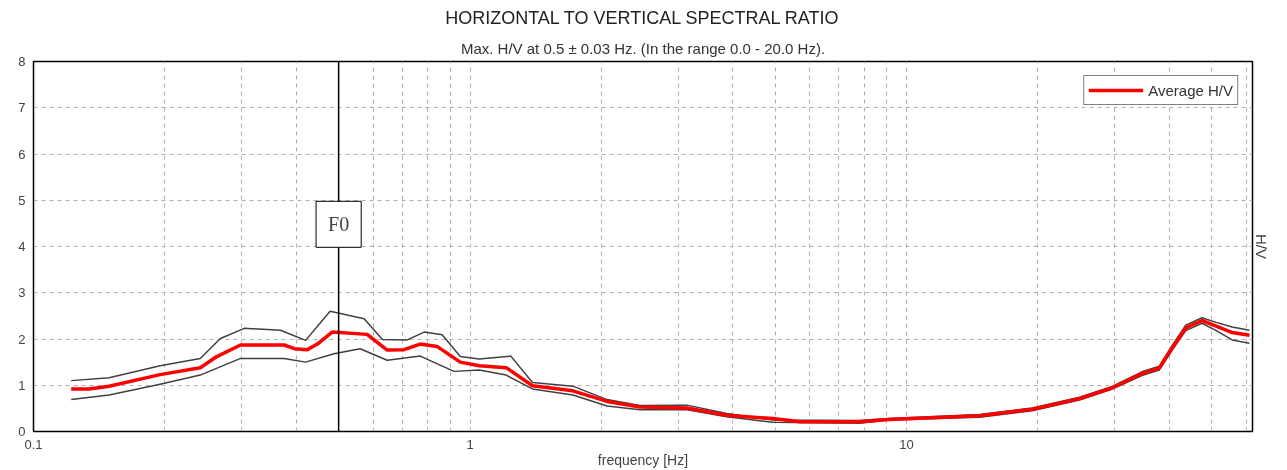 The width and height of the screenshot is (1287, 470). I want to click on legend-label: Average H/V, so click(1190, 90).